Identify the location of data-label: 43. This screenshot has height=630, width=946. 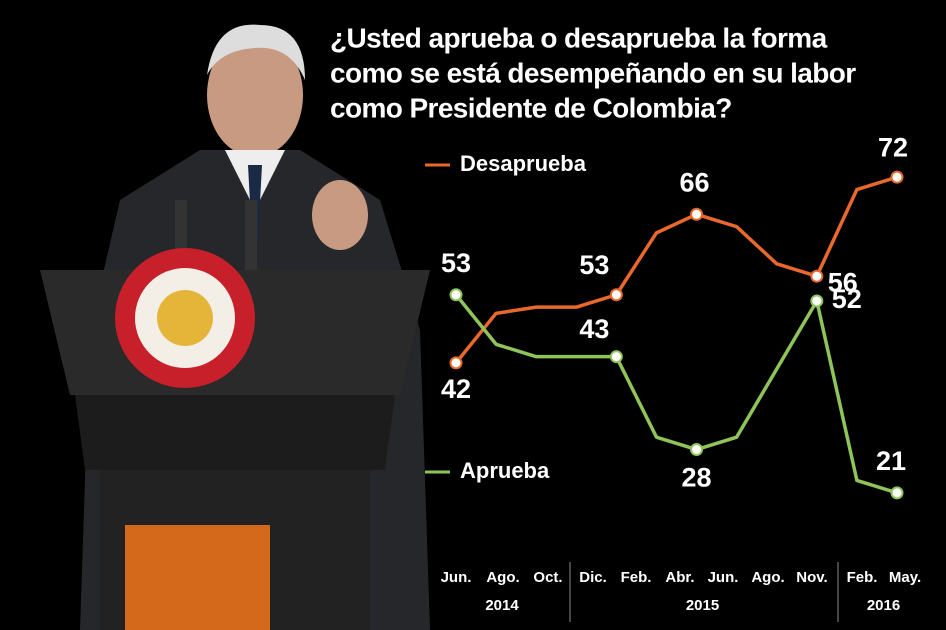
(594, 329).